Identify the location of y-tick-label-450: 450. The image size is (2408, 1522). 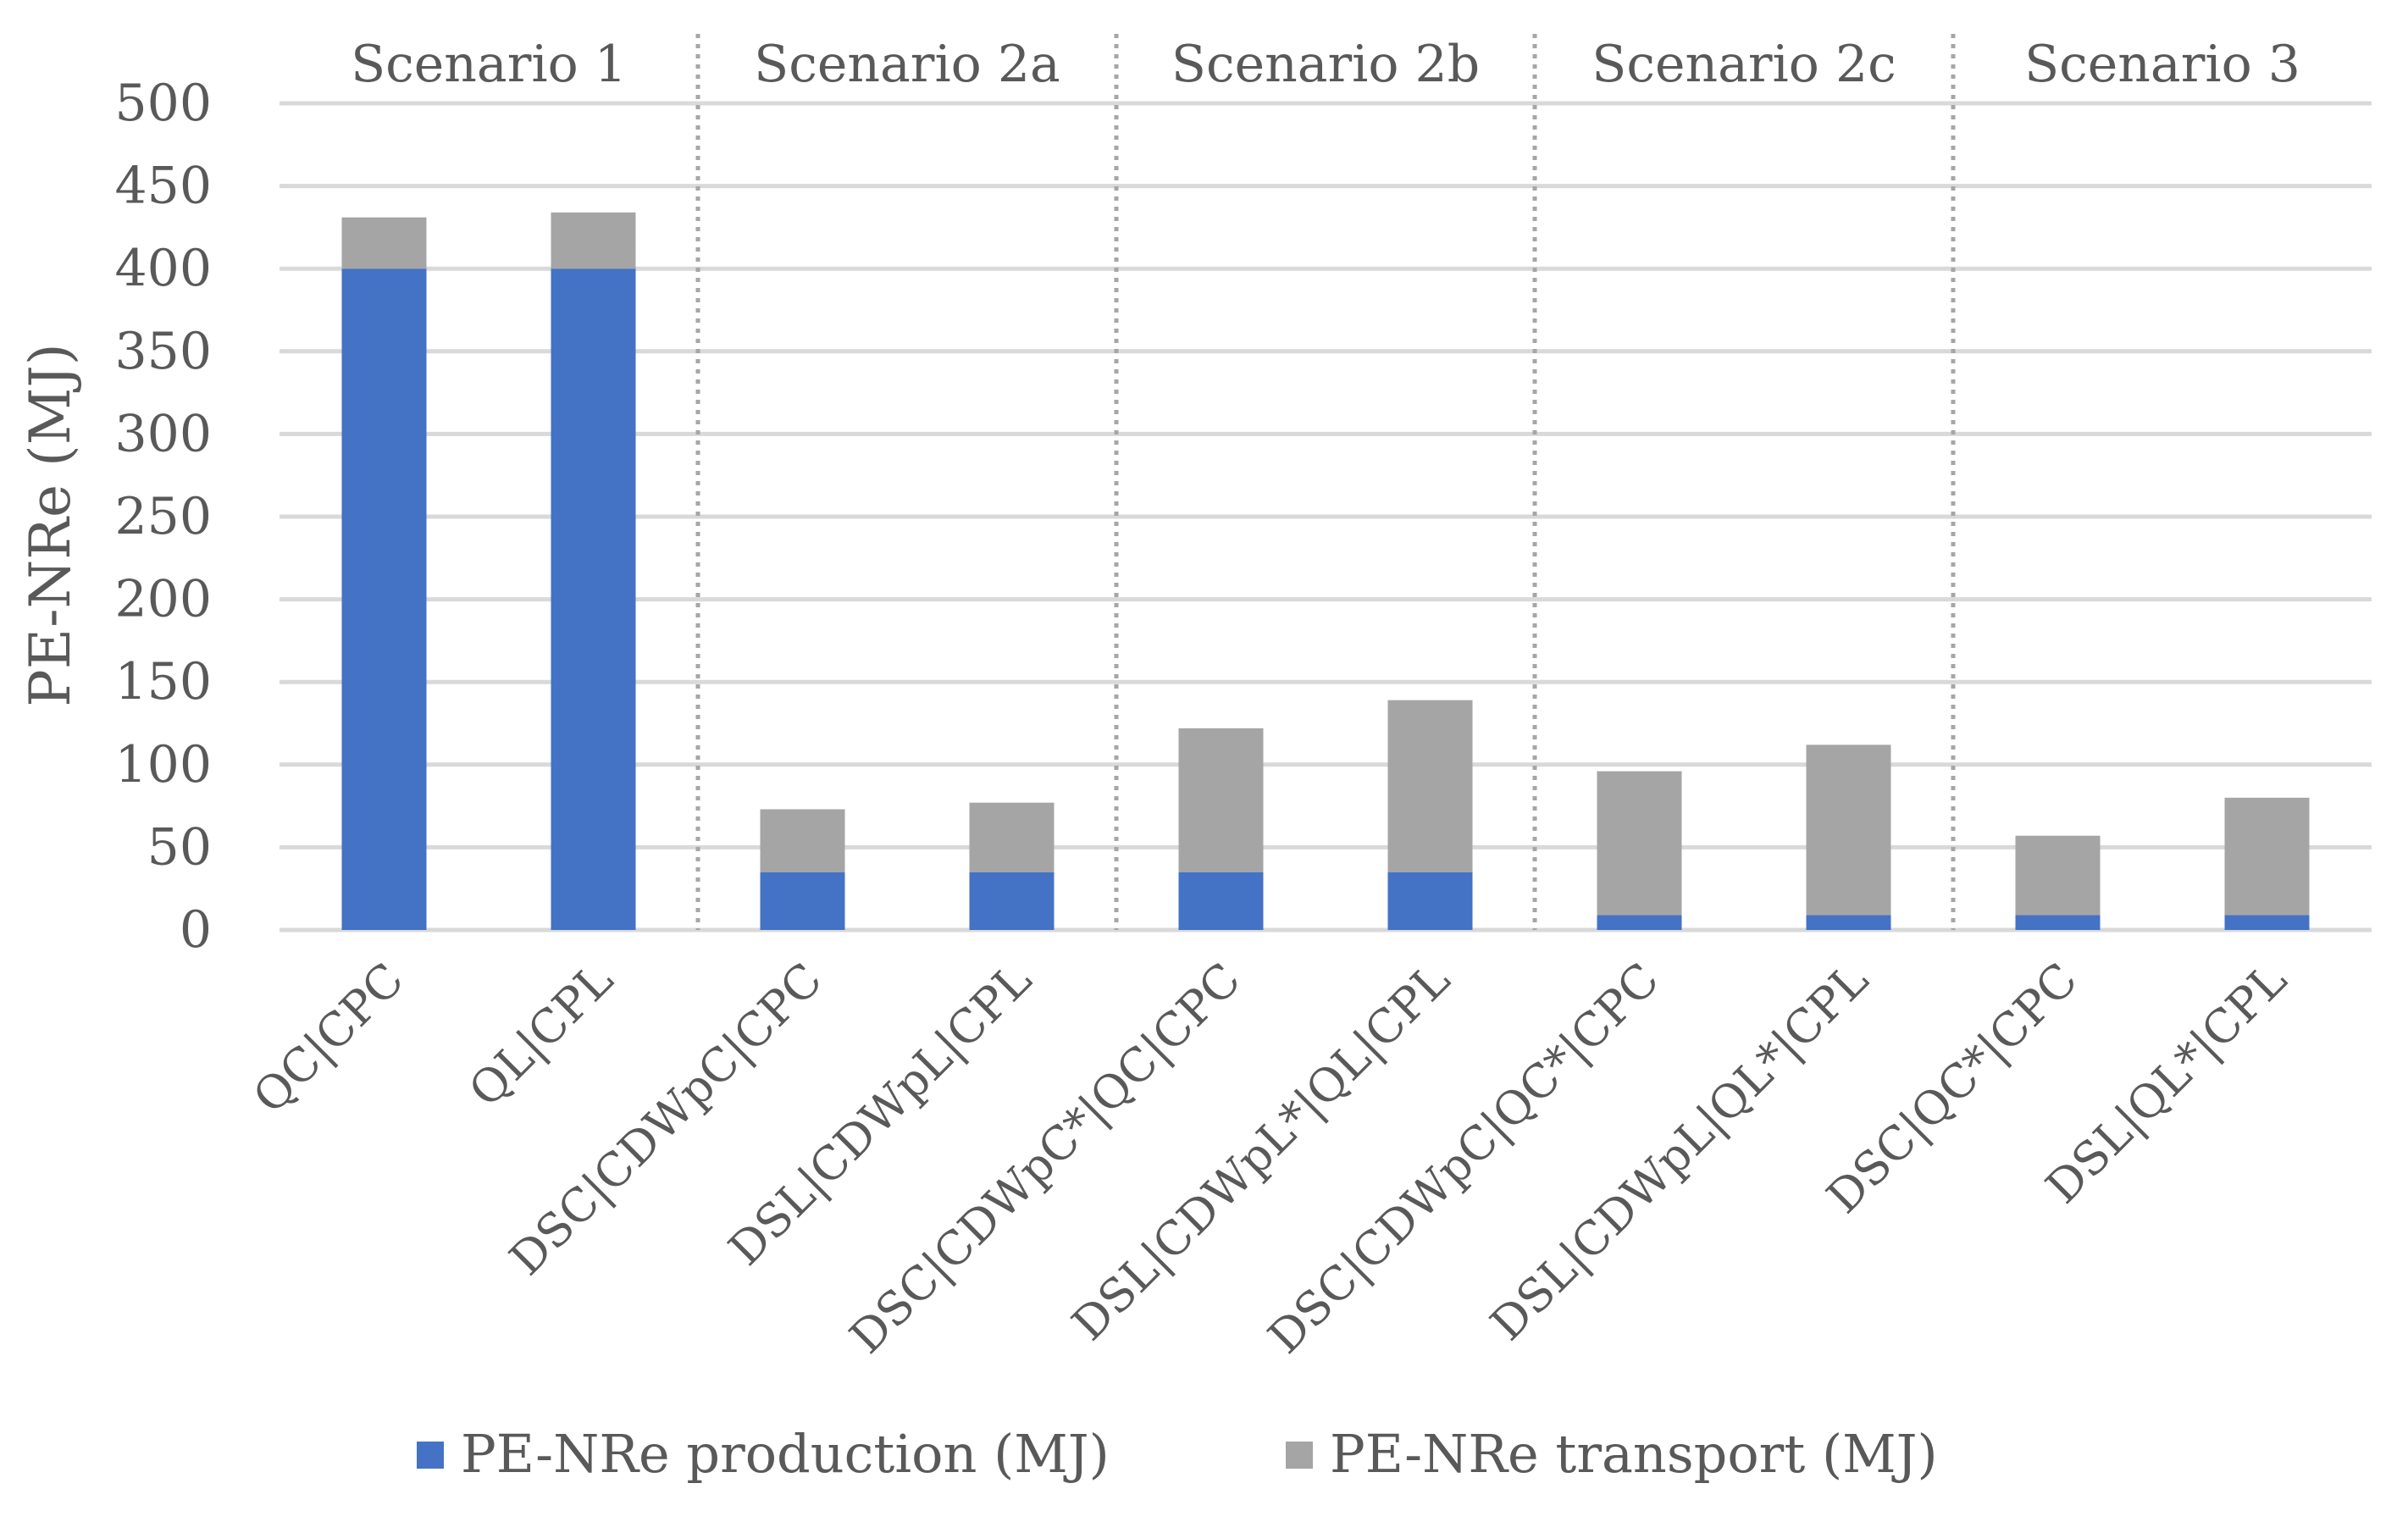
(163, 186).